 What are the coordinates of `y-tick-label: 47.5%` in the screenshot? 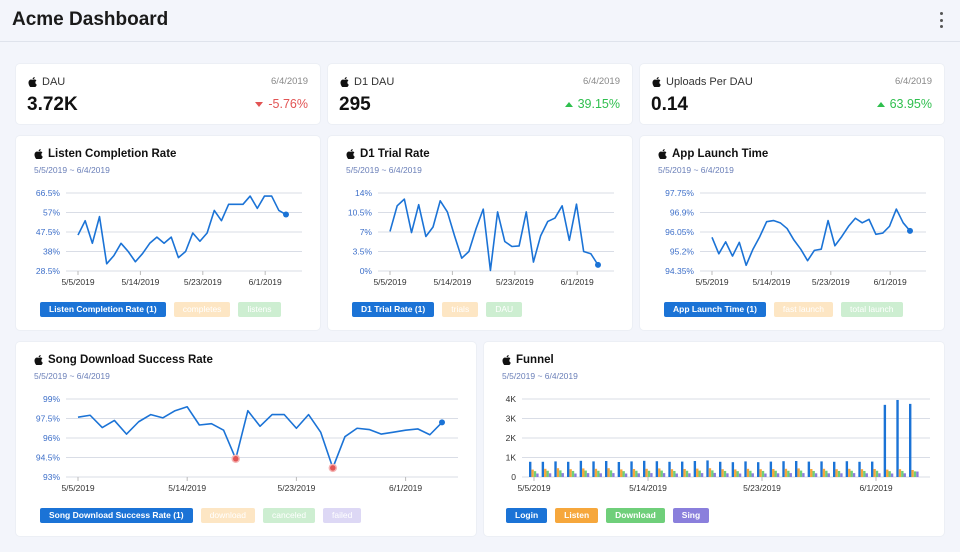 It's located at (48, 232).